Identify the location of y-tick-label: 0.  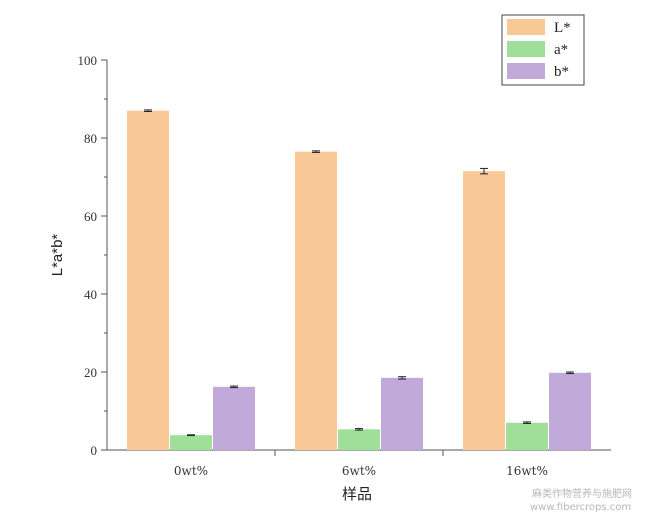
(94, 450).